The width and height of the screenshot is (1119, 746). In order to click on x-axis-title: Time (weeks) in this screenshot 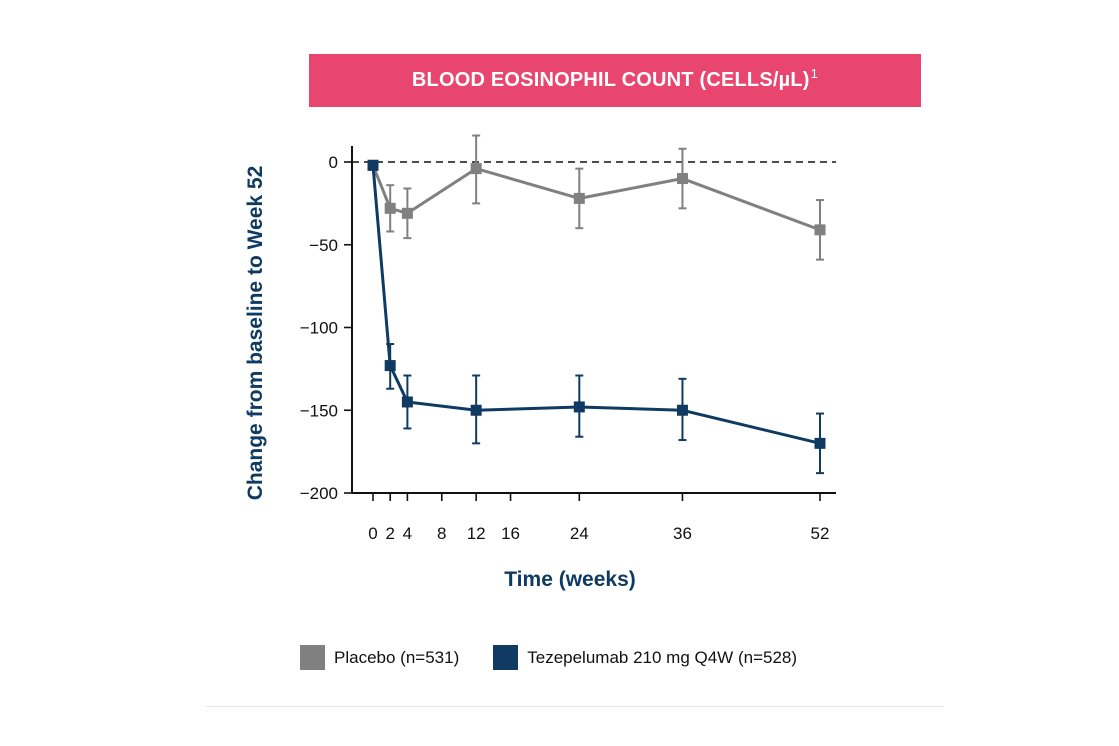, I will do `click(570, 579)`.